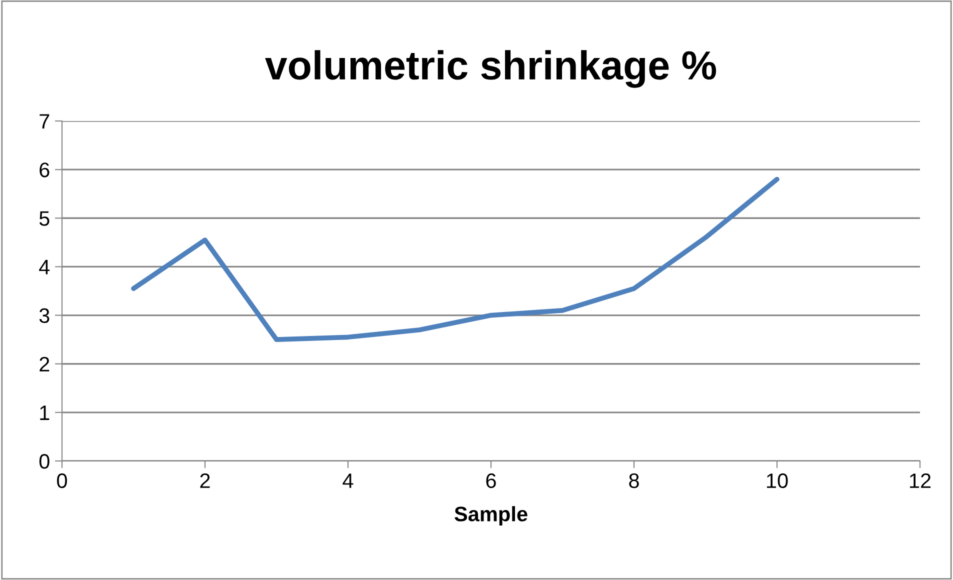 The height and width of the screenshot is (580, 953). I want to click on x-tick-label: 12, so click(920, 480).